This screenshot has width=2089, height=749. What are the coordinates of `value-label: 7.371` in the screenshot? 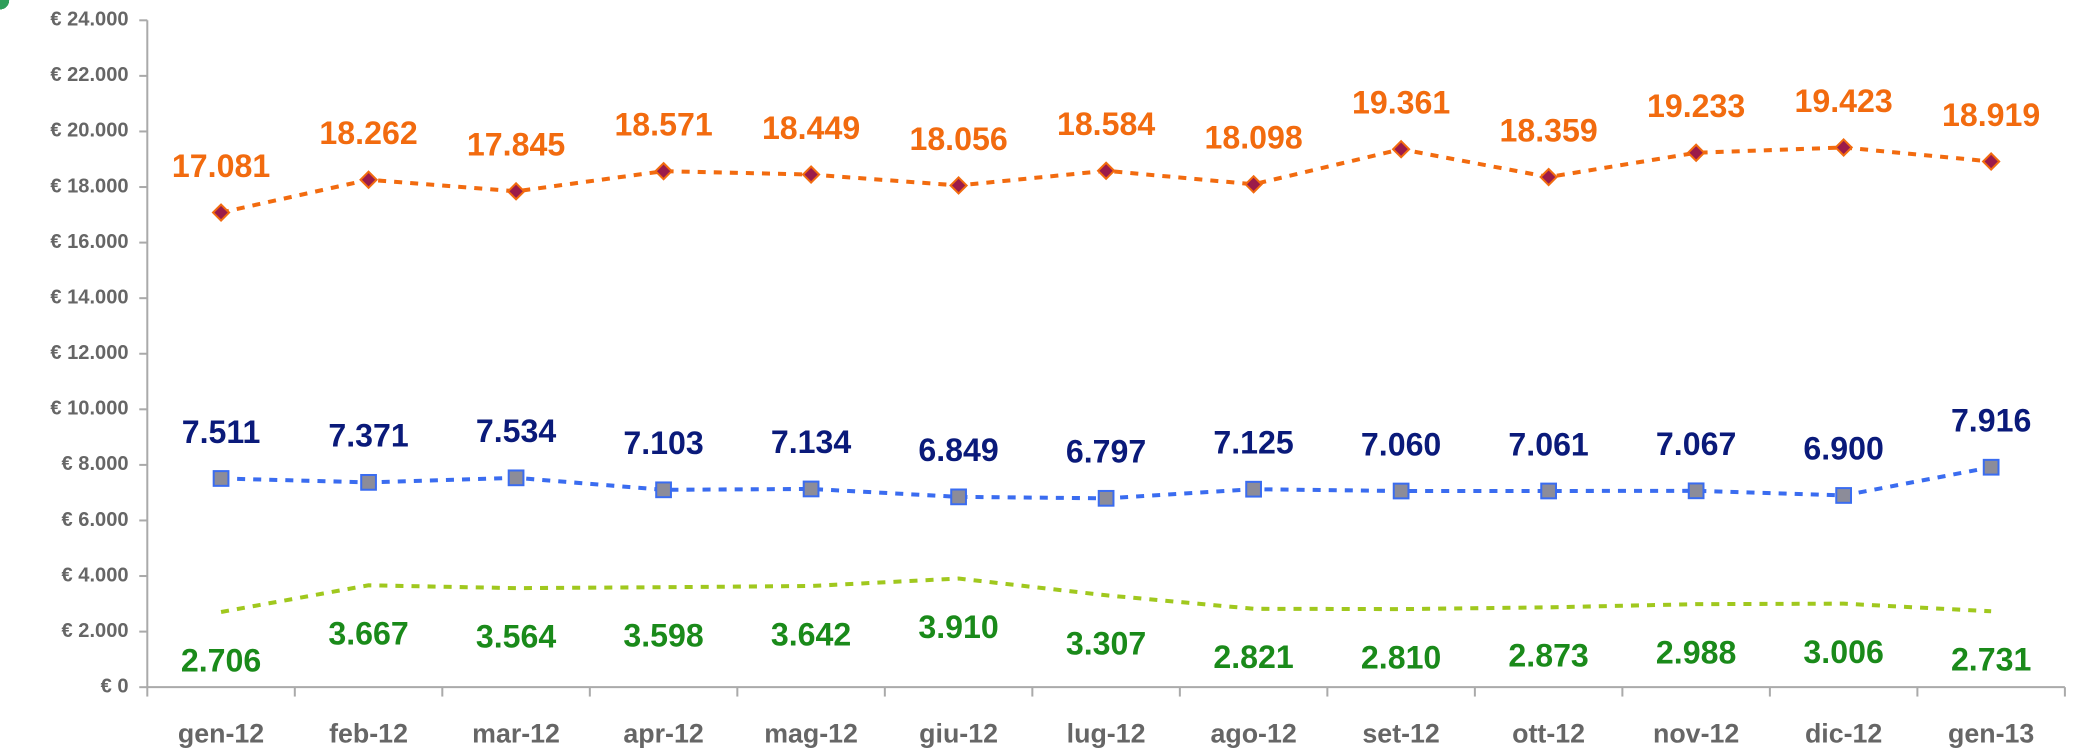 It's located at (368, 436).